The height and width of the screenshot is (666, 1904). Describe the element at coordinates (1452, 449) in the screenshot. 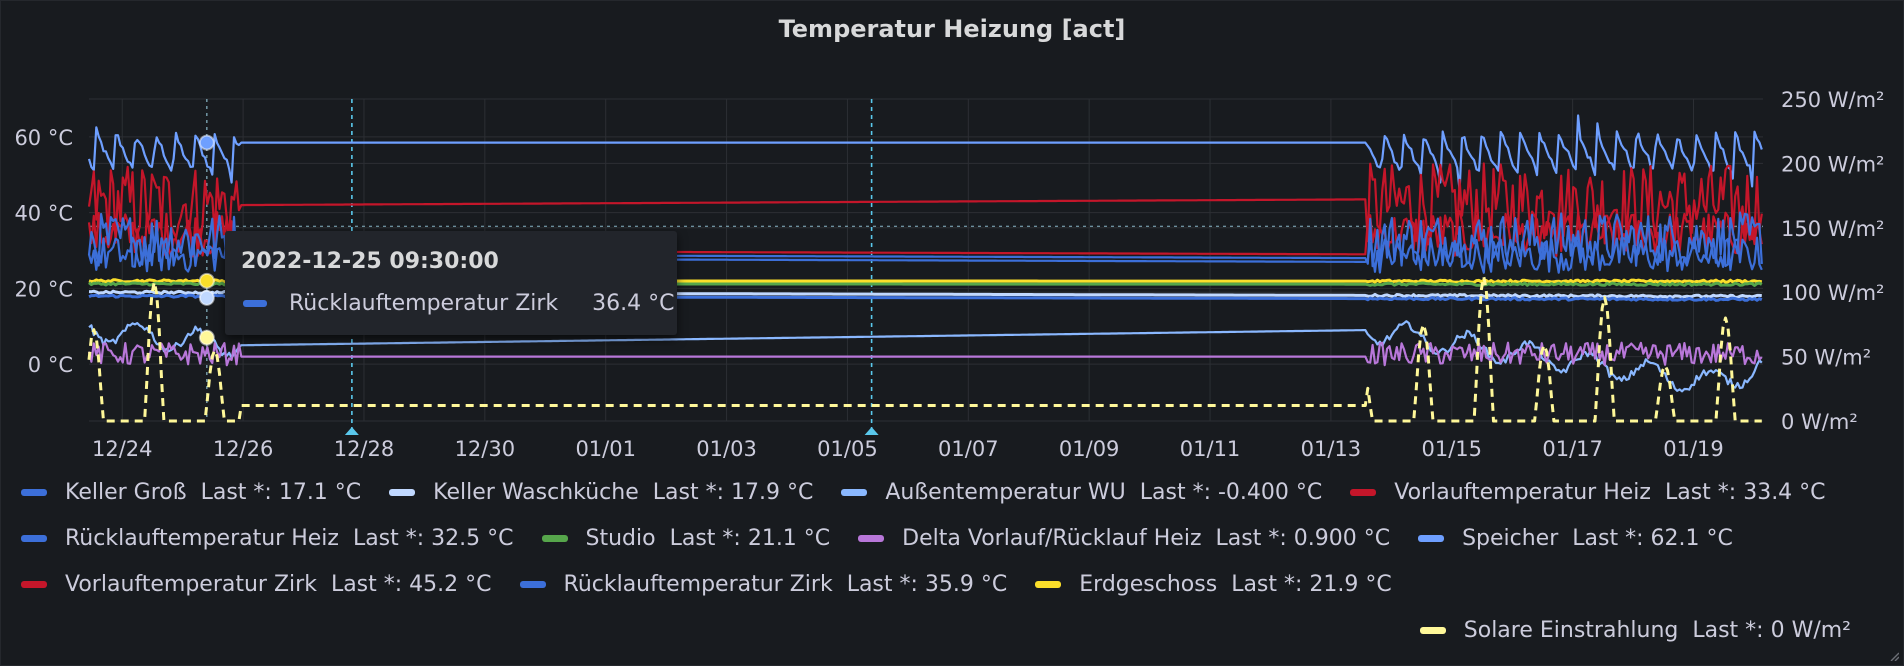

I see `x-tick-label: 01/15` at that location.